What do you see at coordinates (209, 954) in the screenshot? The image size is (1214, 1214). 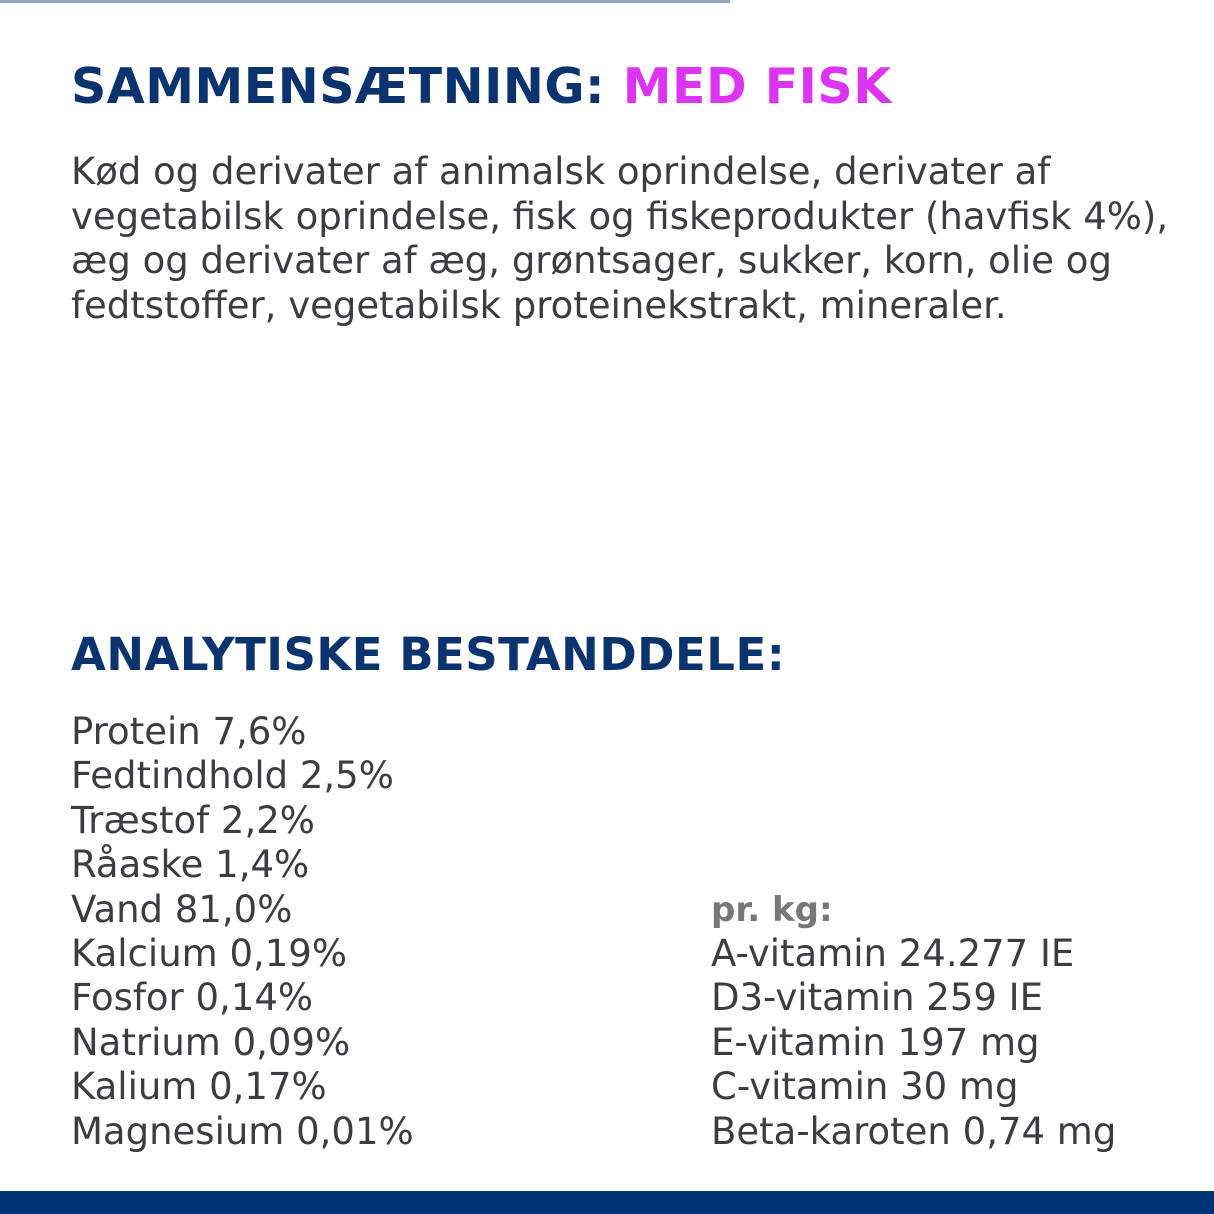 I see `analysis-item-calcium: Kalcium 0,19%` at bounding box center [209, 954].